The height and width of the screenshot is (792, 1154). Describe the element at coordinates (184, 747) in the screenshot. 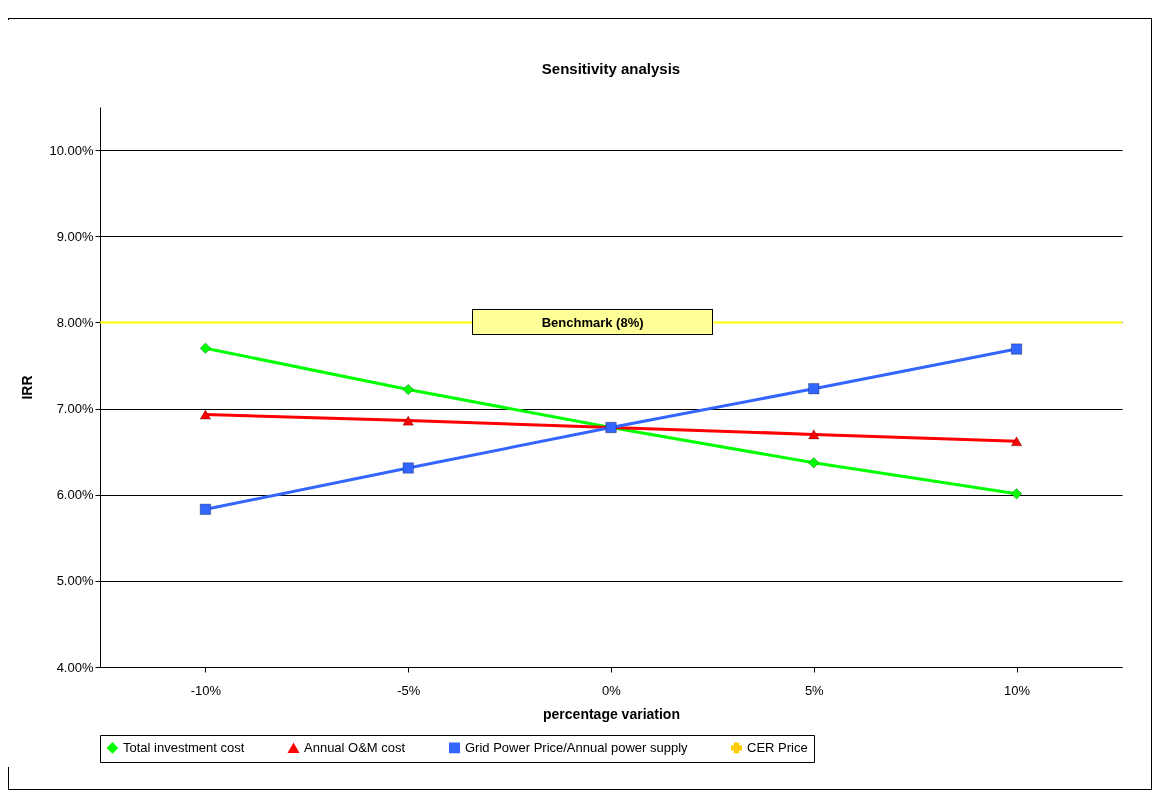

I see `legend-label: Total investment cost` at that location.